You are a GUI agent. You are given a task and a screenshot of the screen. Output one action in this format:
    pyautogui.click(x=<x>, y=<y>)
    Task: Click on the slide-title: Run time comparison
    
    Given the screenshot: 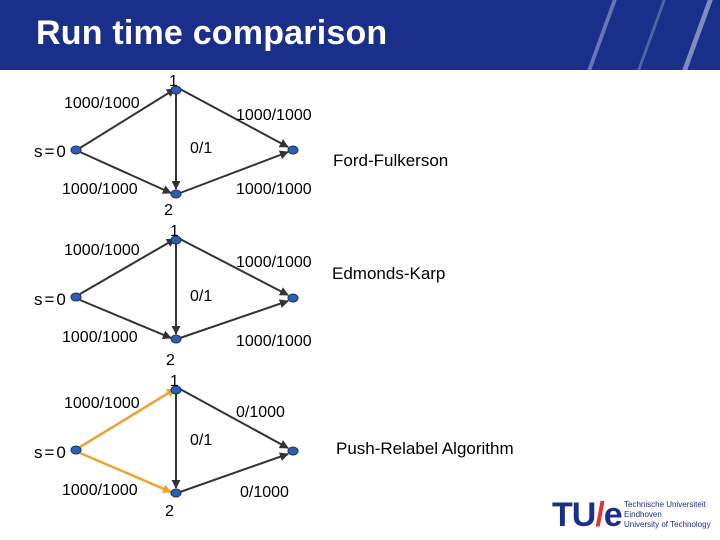 What is the action you would take?
    pyautogui.click(x=212, y=33)
    